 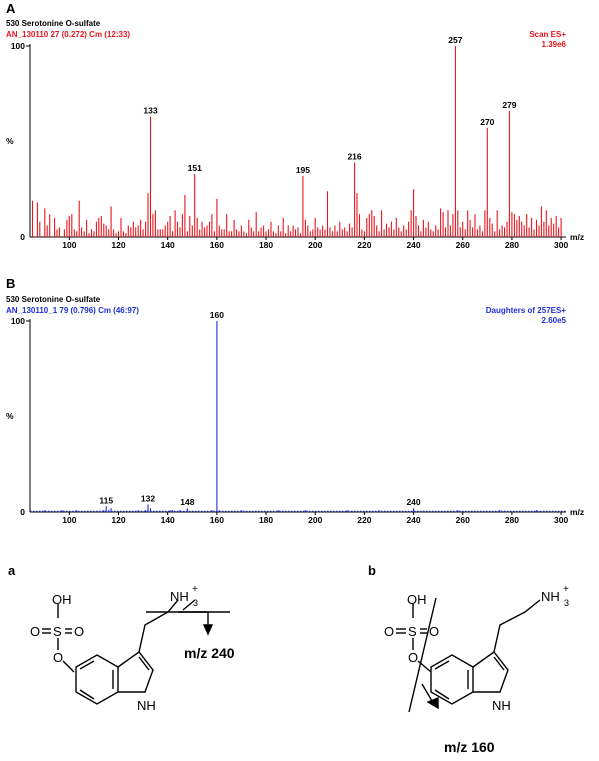 What do you see at coordinates (168, 520) in the screenshot?
I see `xtick-label-b-140: 140` at bounding box center [168, 520].